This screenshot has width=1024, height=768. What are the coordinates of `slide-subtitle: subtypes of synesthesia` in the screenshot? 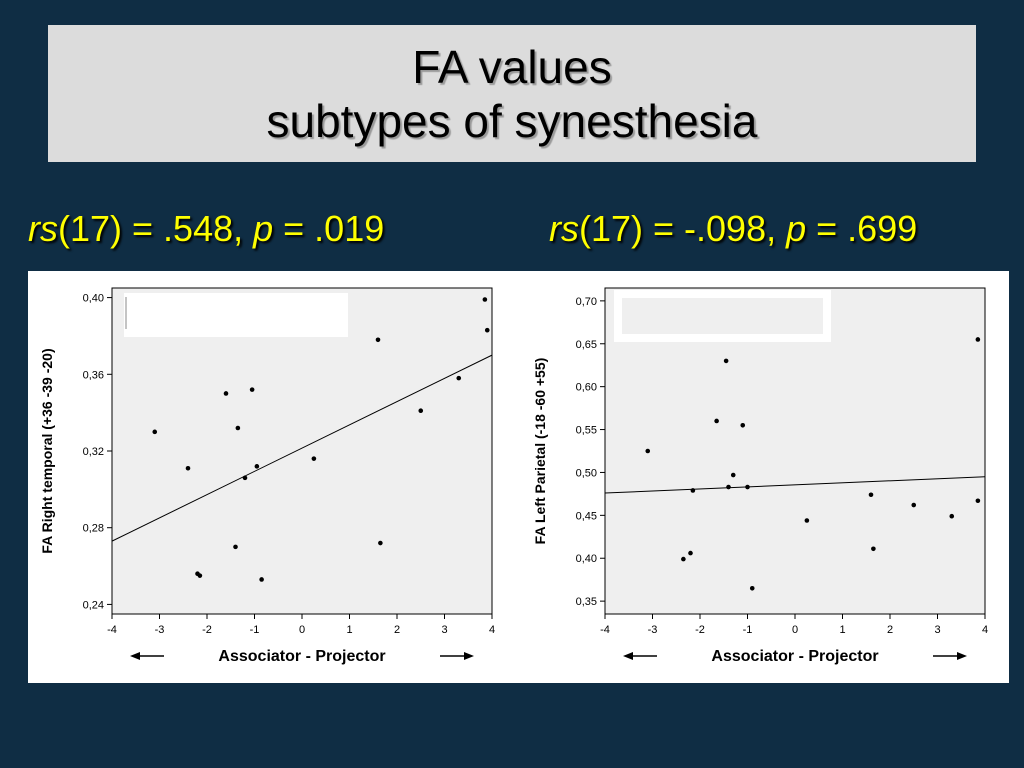 It's located at (512, 120).